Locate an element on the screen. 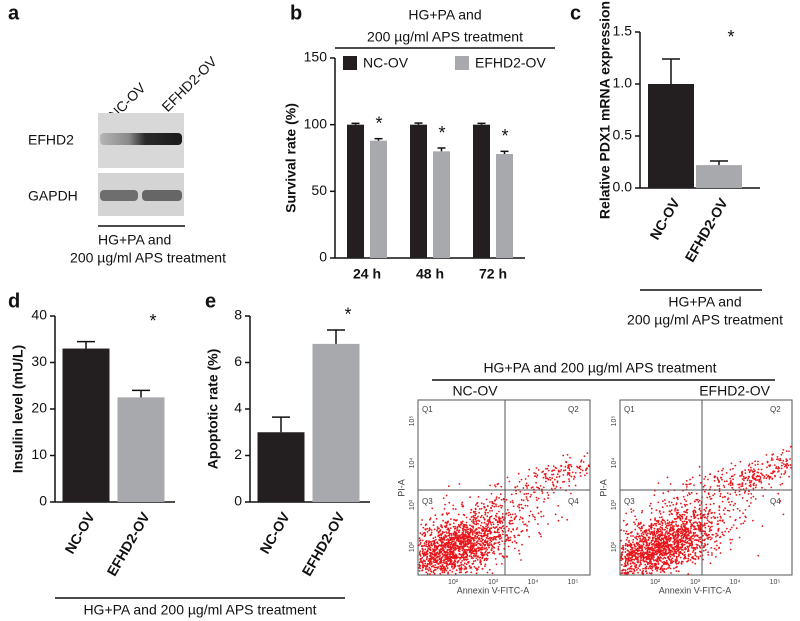 The width and height of the screenshot is (800, 621). x-tick-label: 48 h is located at coordinates (430, 274).